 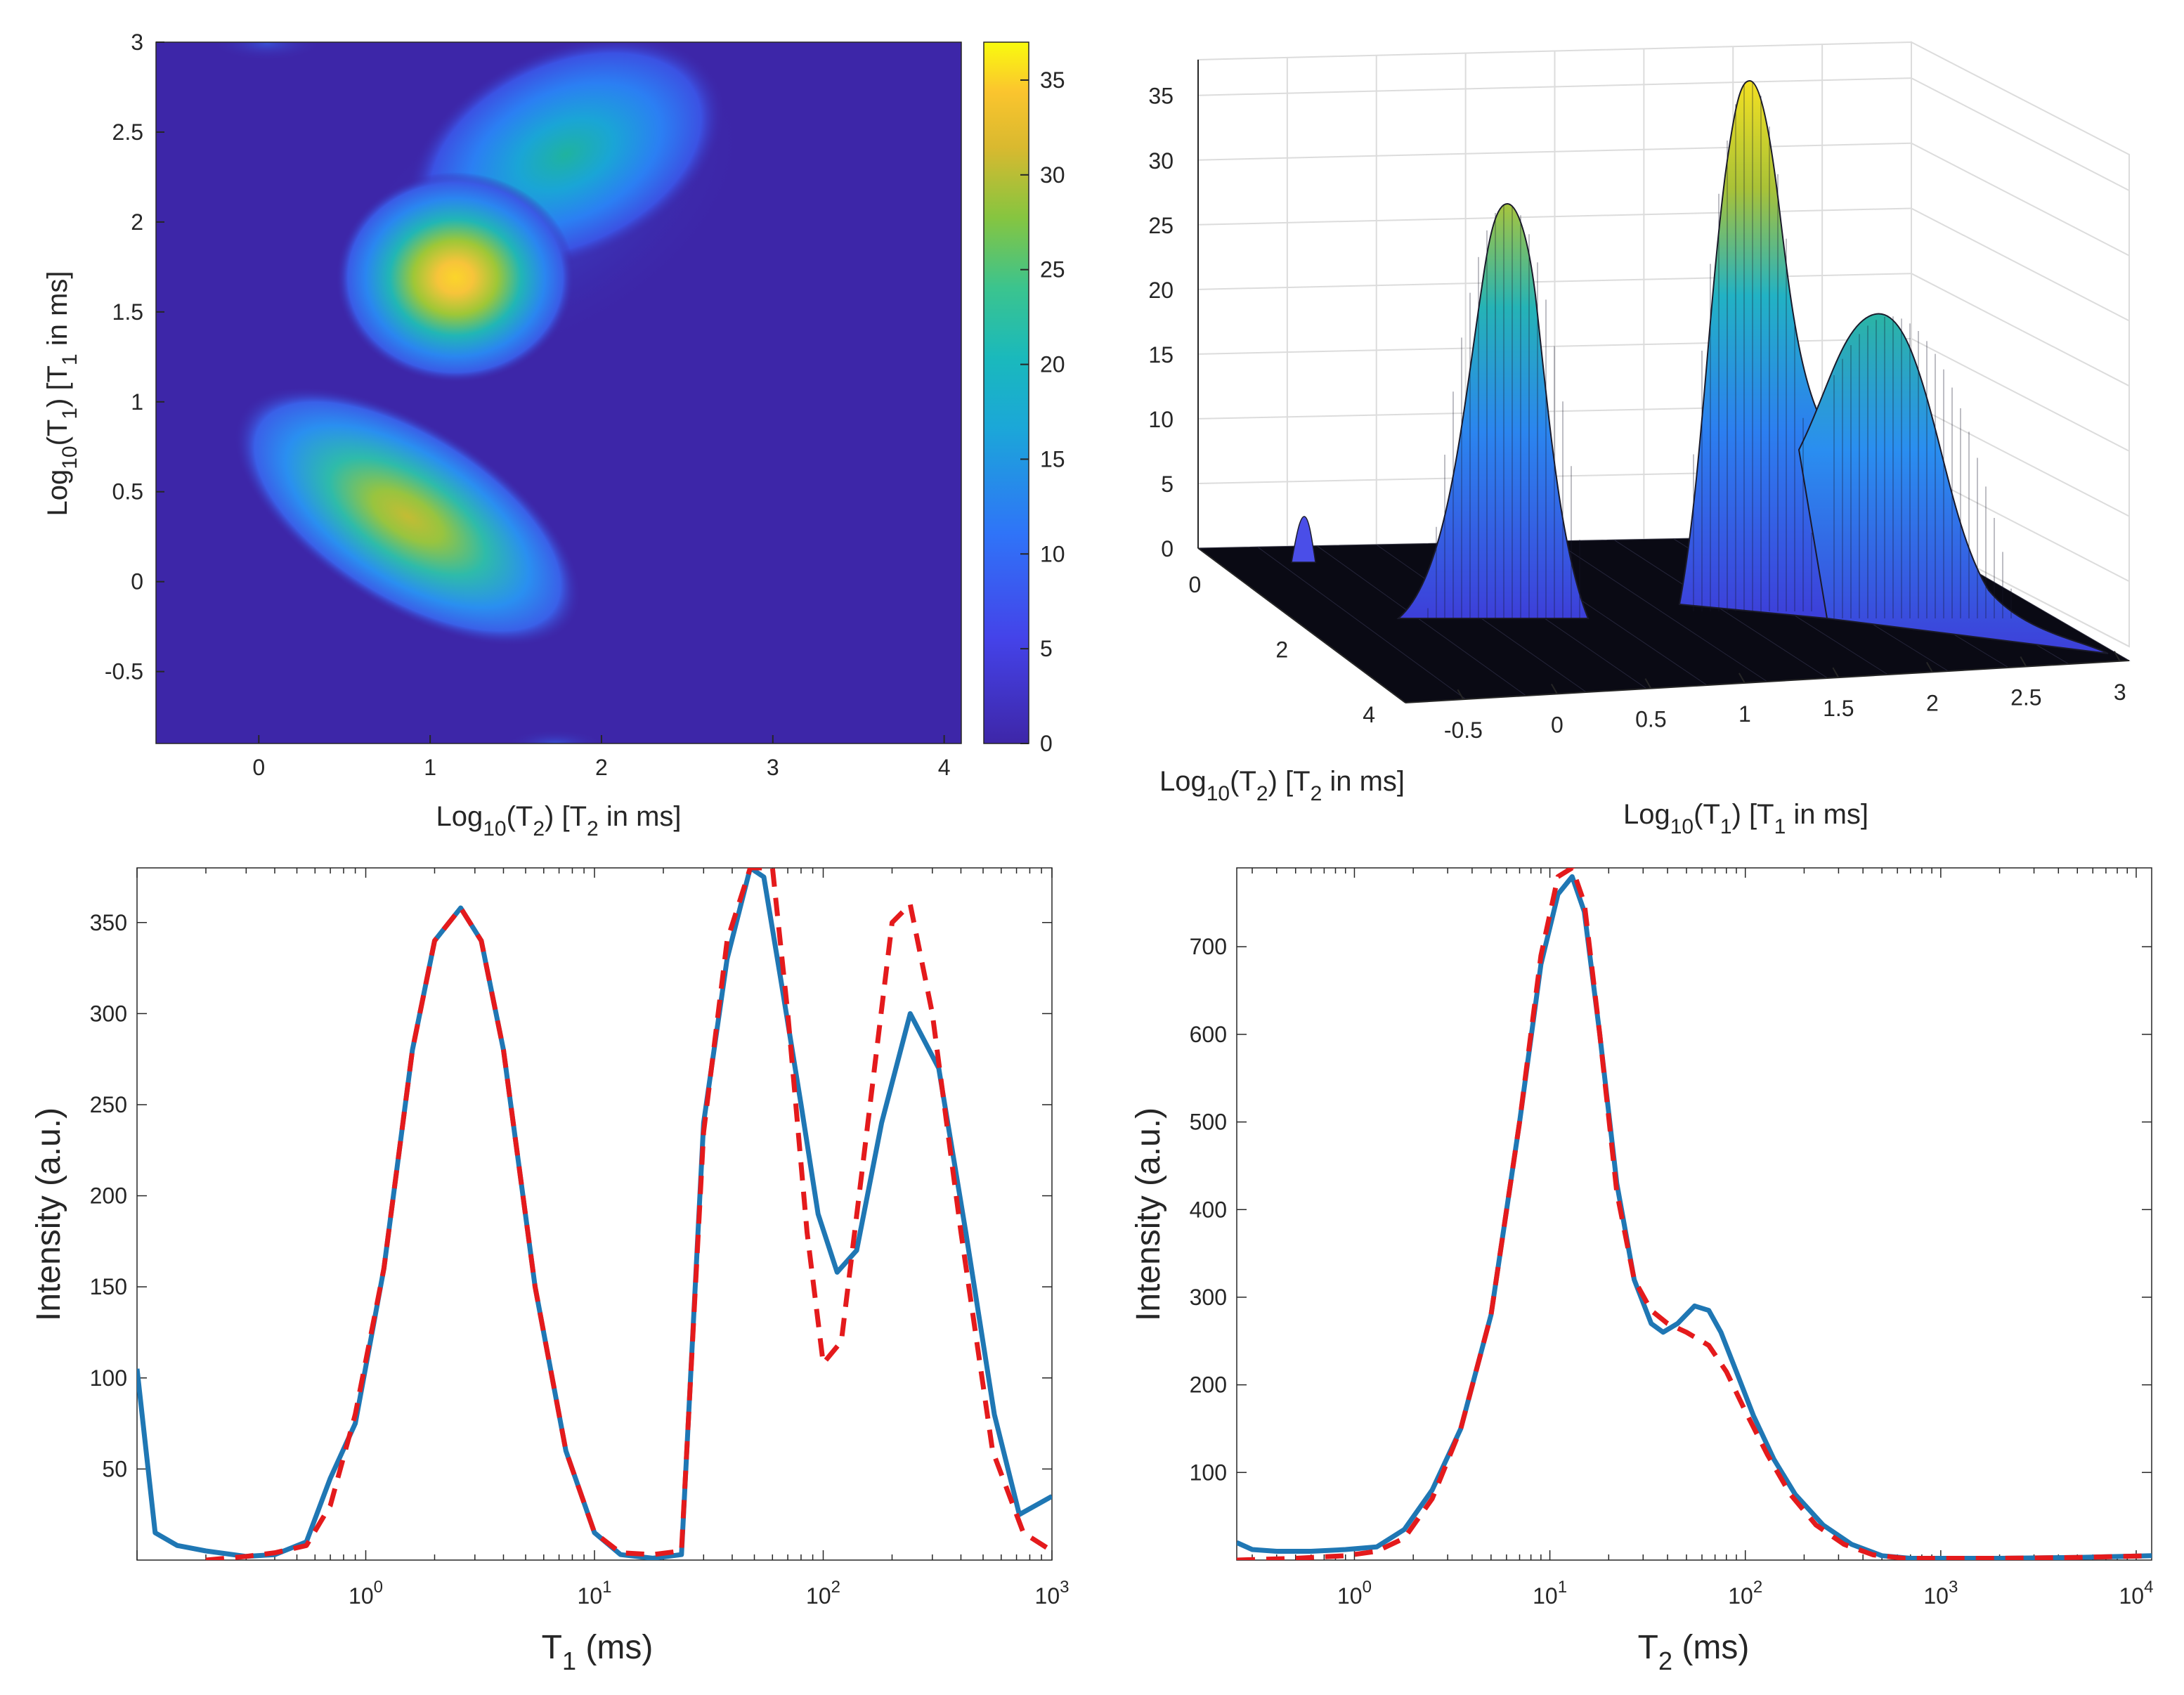 I want to click on surface-mesh-lines, so click(x=1720, y=350).